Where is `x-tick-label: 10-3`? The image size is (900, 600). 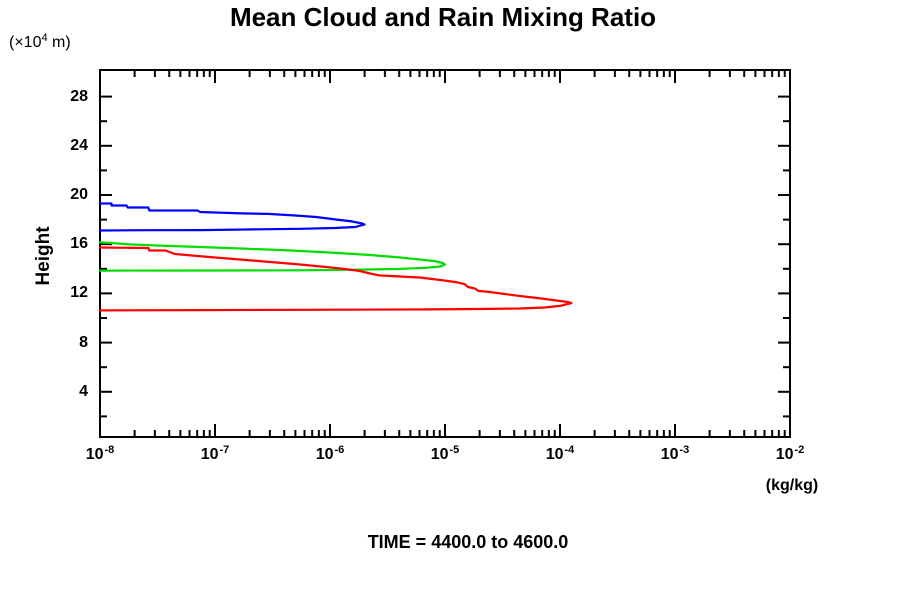 x-tick-label: 10-3 is located at coordinates (675, 454).